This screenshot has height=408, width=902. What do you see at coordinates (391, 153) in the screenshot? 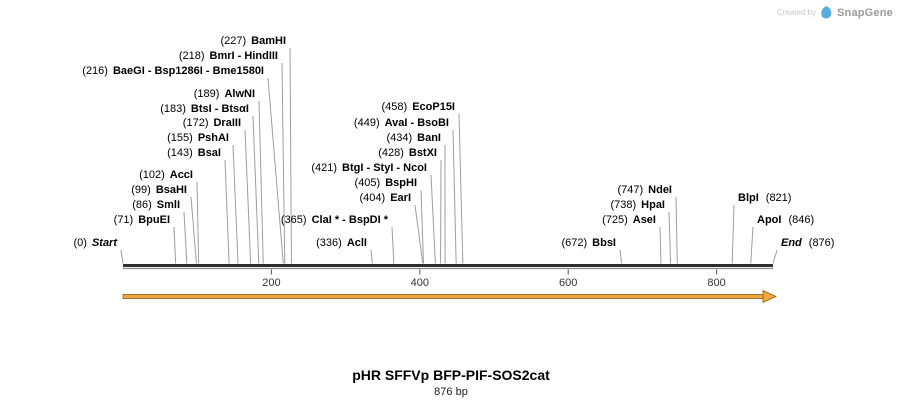
I see `site-position: (428)` at bounding box center [391, 153].